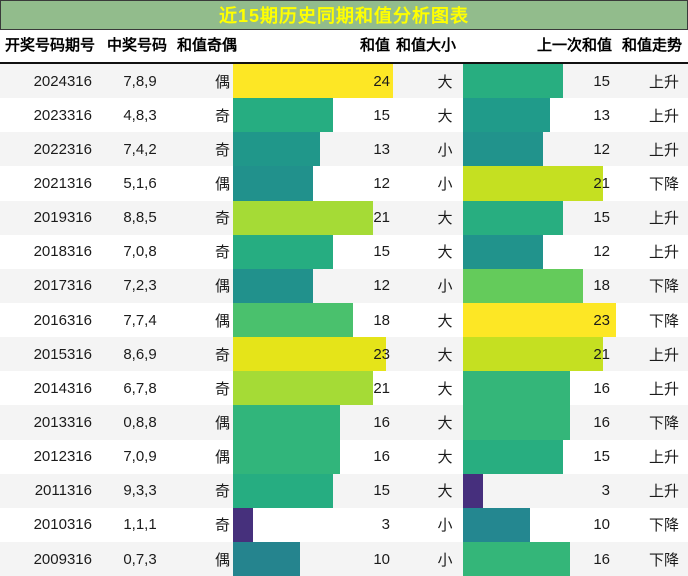 The image size is (688, 576). Describe the element at coordinates (140, 354) in the screenshot. I see `numbers-cell: 8,6,9` at that location.